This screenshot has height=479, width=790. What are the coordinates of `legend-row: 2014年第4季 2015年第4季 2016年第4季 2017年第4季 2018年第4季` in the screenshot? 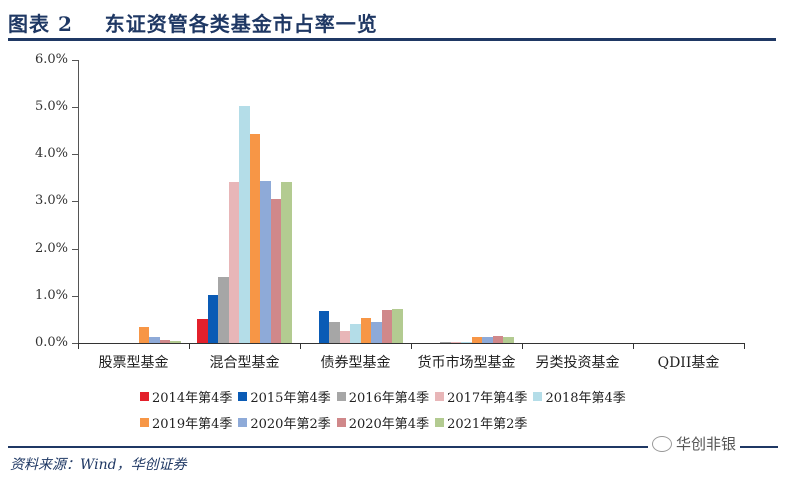 It's located at (384, 396).